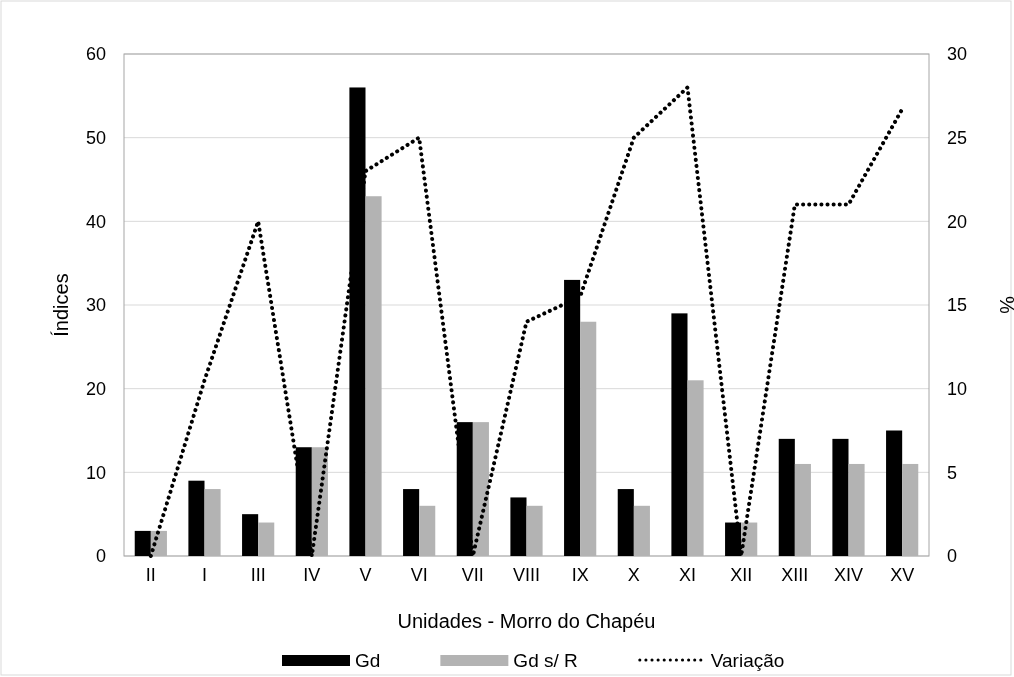  What do you see at coordinates (687, 574) in the screenshot?
I see `x-tick-label: XI` at bounding box center [687, 574].